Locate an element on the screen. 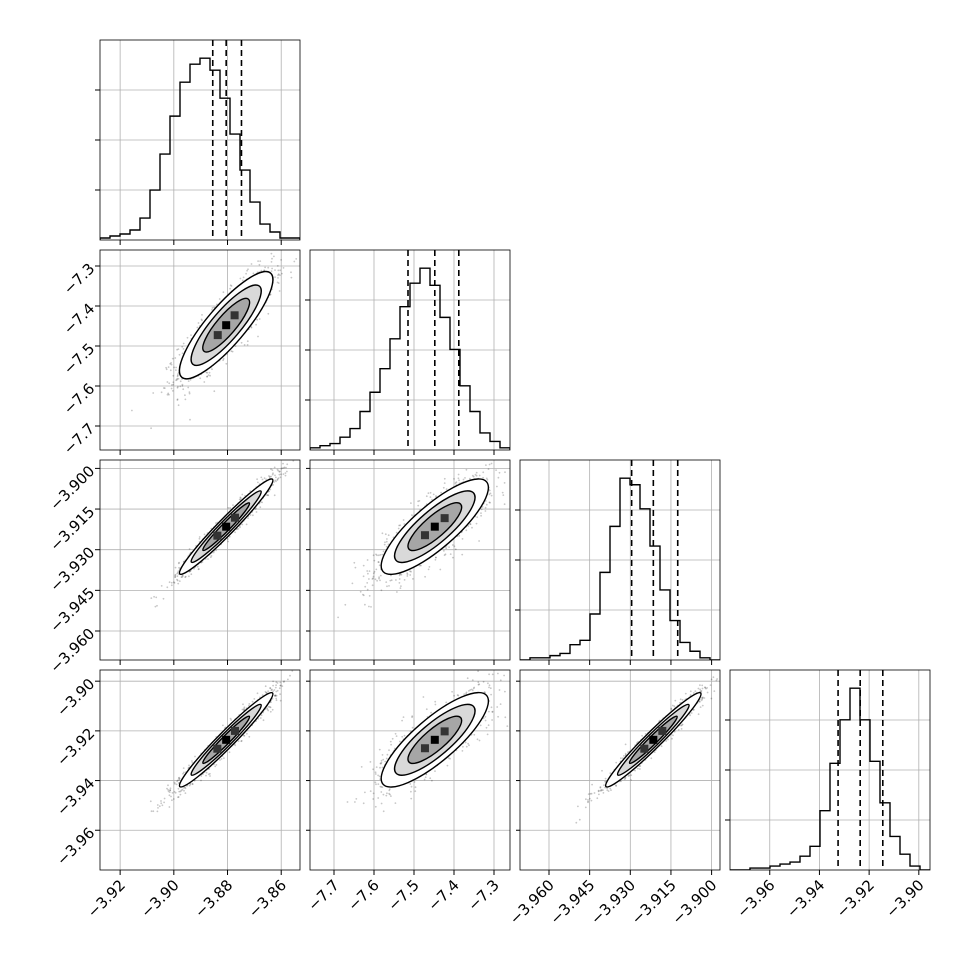 The height and width of the screenshot is (970, 970). panel-2-0: −3.900−3.915−3.930−3.945−3.960 is located at coordinates (173, 568).